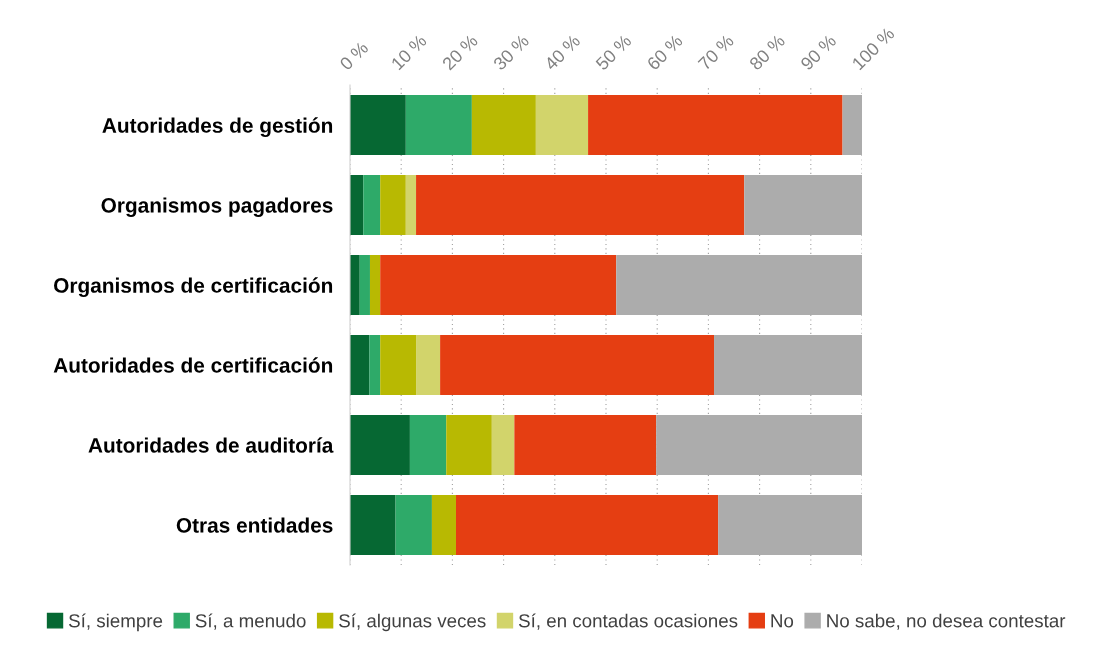 This screenshot has width=1113, height=648. I want to click on x-tick-label: 0 %, so click(354, 55).